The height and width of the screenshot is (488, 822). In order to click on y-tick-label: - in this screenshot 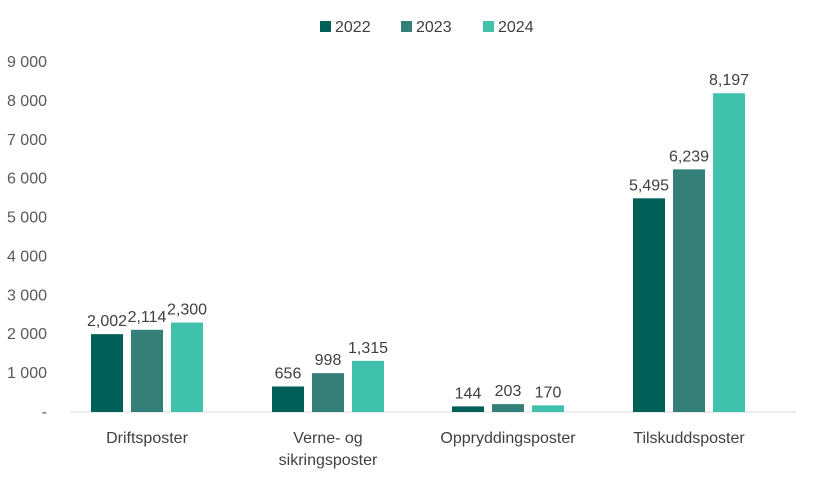, I will do `click(44, 412)`.